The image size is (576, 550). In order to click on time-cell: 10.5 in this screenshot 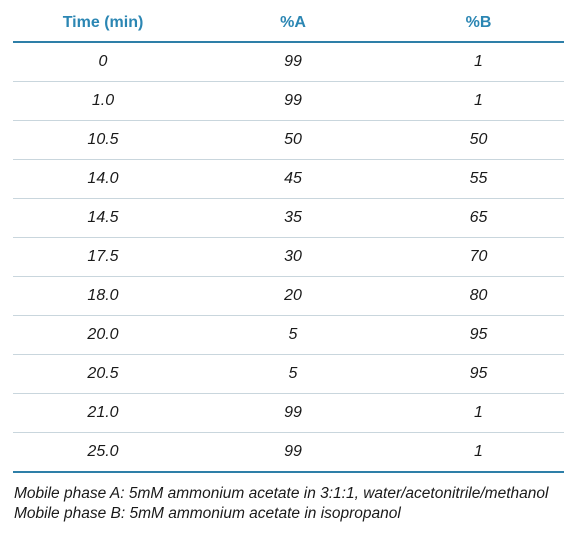, I will do `click(103, 139)`.